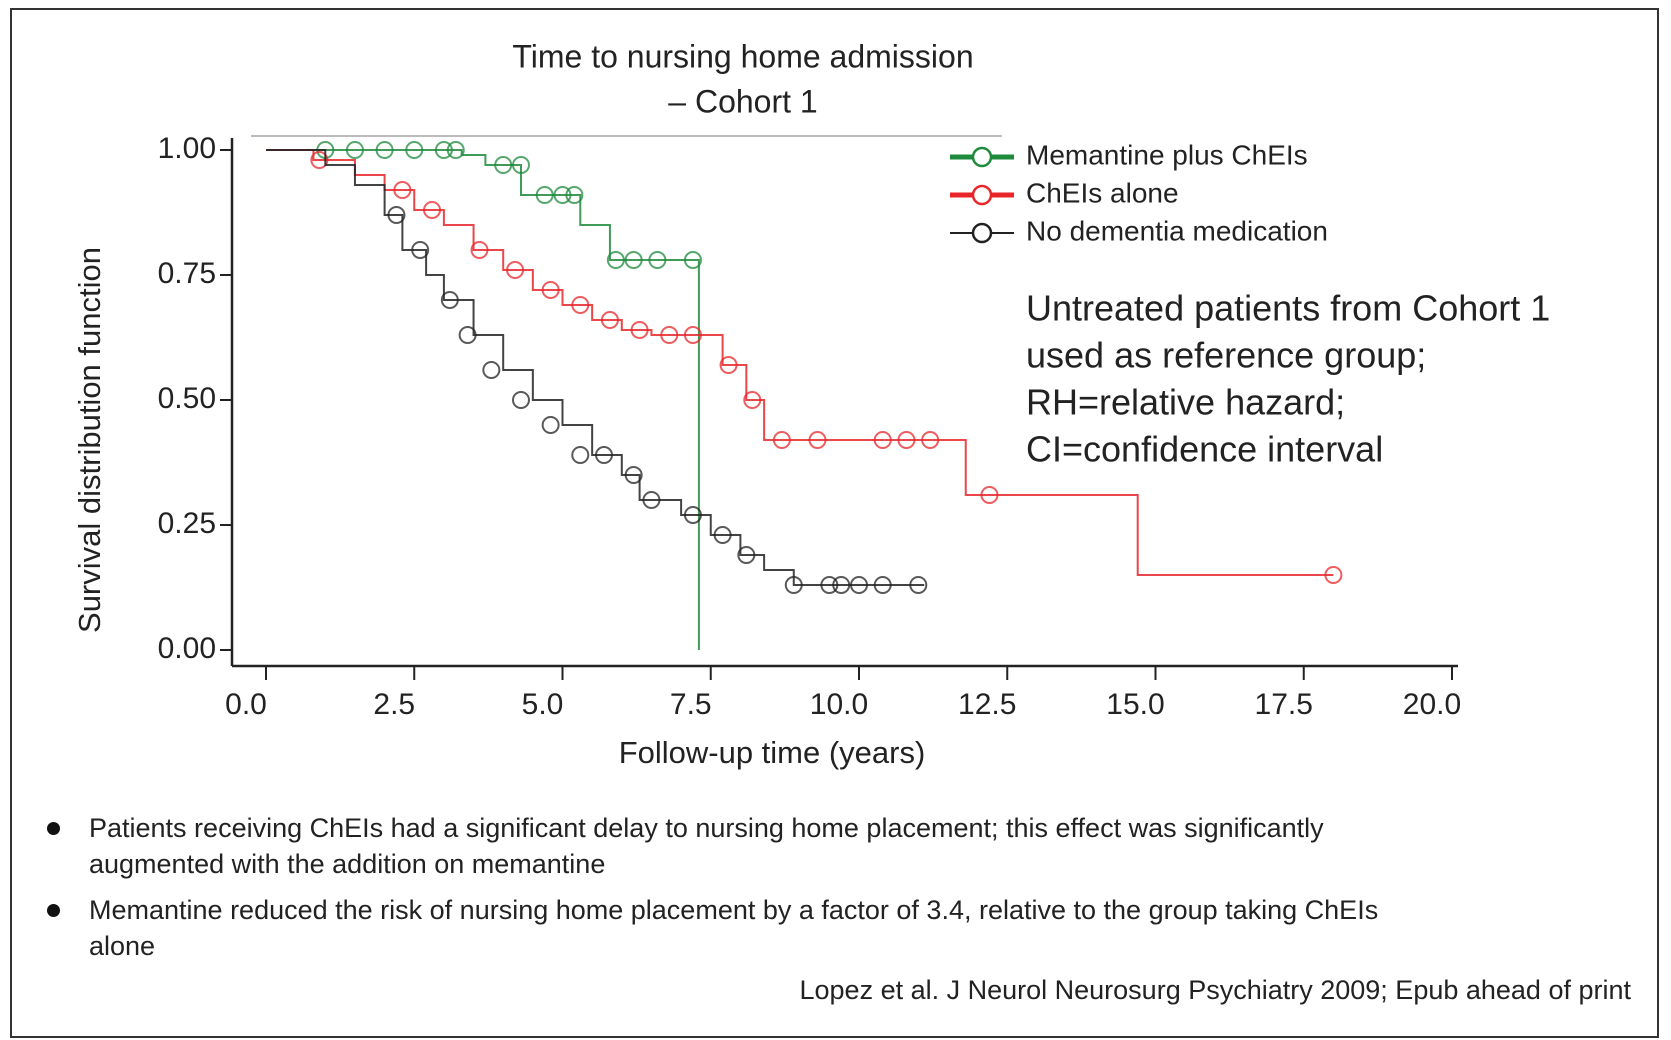 This screenshot has height=1040, width=1671. Describe the element at coordinates (1288, 308) in the screenshot. I see `annotation: Untreated patients from Cohort 1` at that location.